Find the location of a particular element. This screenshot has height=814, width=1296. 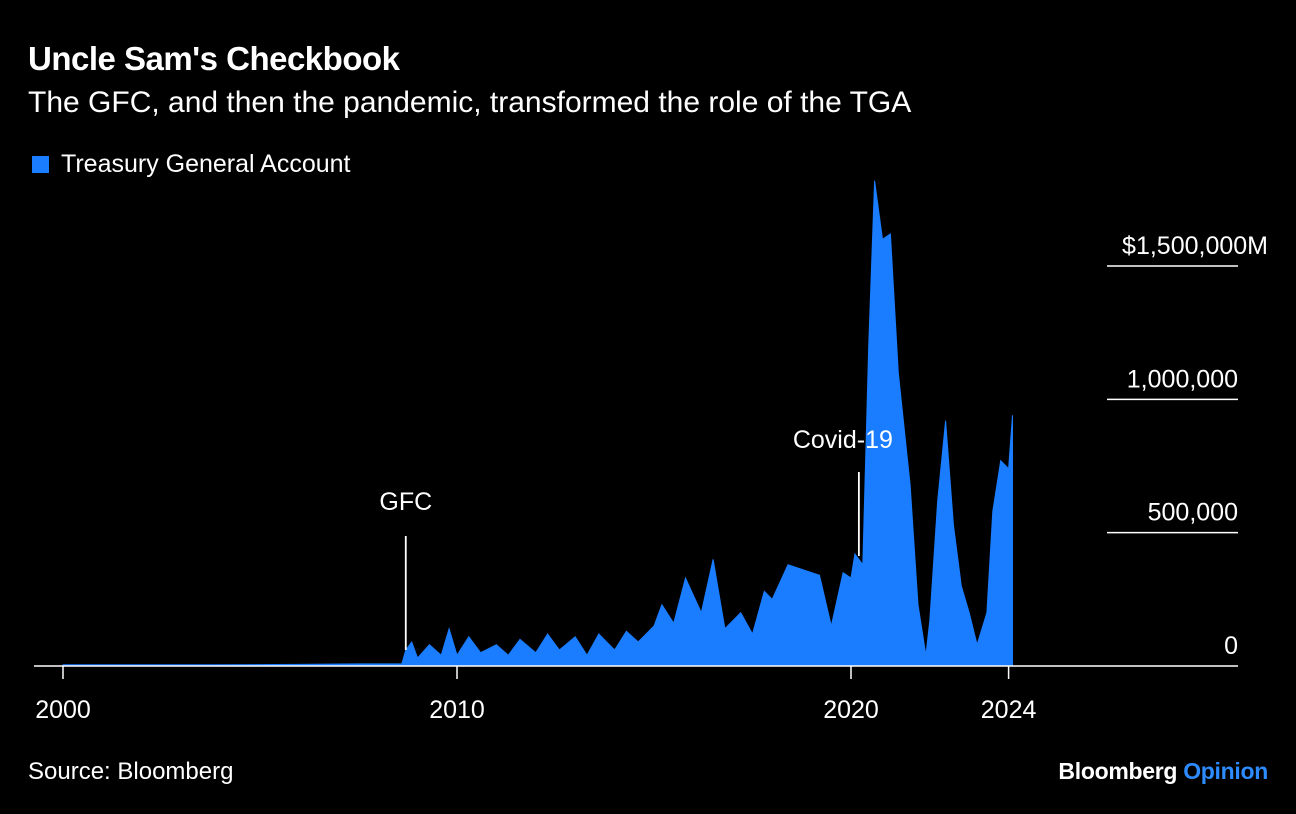

legend-label: Treasury General Account is located at coordinates (206, 164).